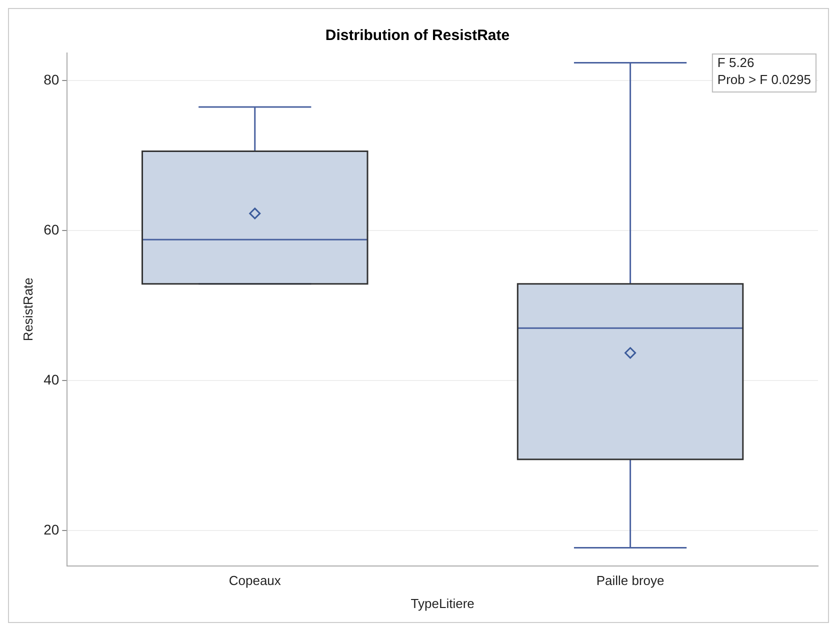 This screenshot has height=631, width=837. Describe the element at coordinates (52, 379) in the screenshot. I see `y-tick-label: 40` at that location.